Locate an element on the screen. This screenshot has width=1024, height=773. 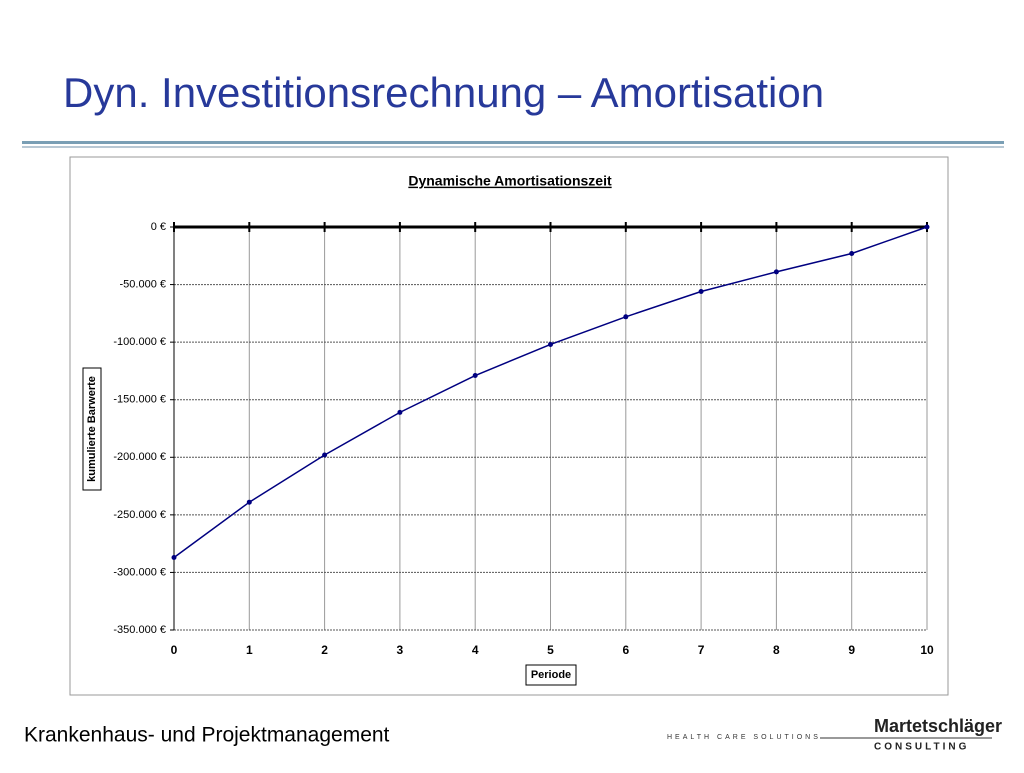
x-tick-label: 7 is located at coordinates (701, 650).